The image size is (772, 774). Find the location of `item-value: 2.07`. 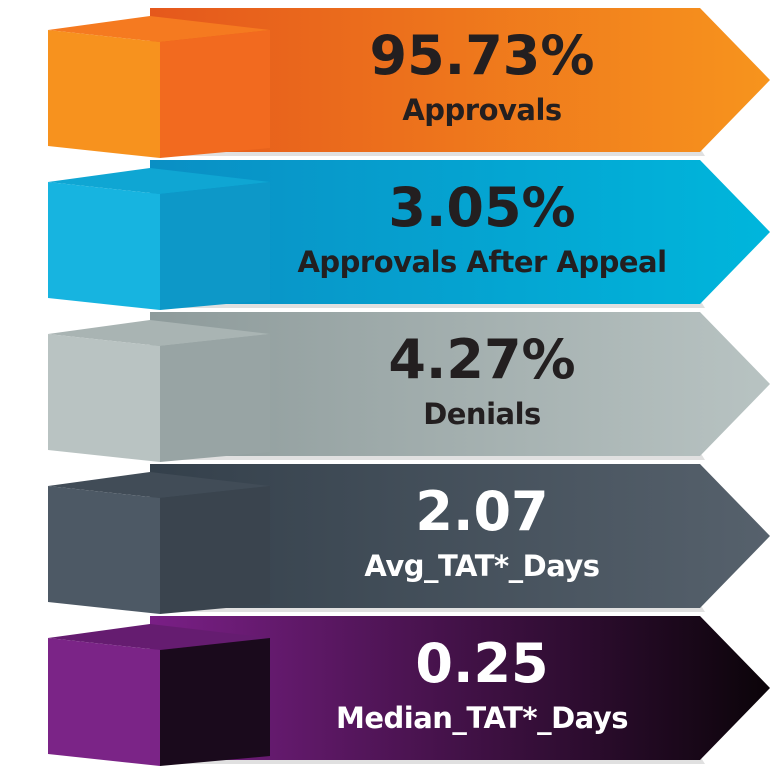

item-value: 2.07 is located at coordinates (481, 511).